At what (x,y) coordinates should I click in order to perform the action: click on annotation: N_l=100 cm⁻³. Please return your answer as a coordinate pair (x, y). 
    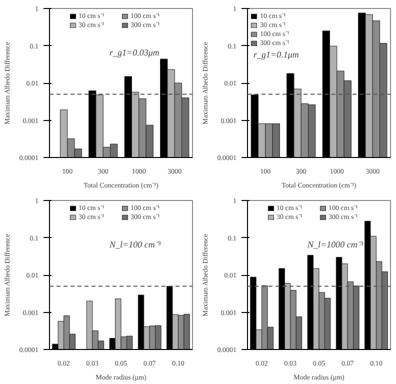
    Looking at the image, I should click on (134, 245).